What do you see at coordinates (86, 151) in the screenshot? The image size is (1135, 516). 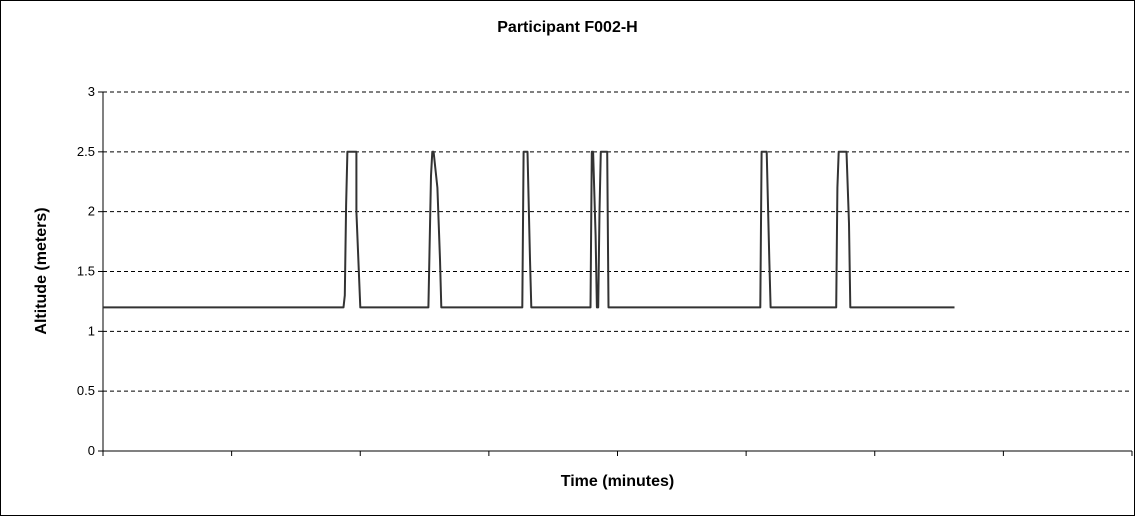 I see `y-tick-label: 2.5` at bounding box center [86, 151].